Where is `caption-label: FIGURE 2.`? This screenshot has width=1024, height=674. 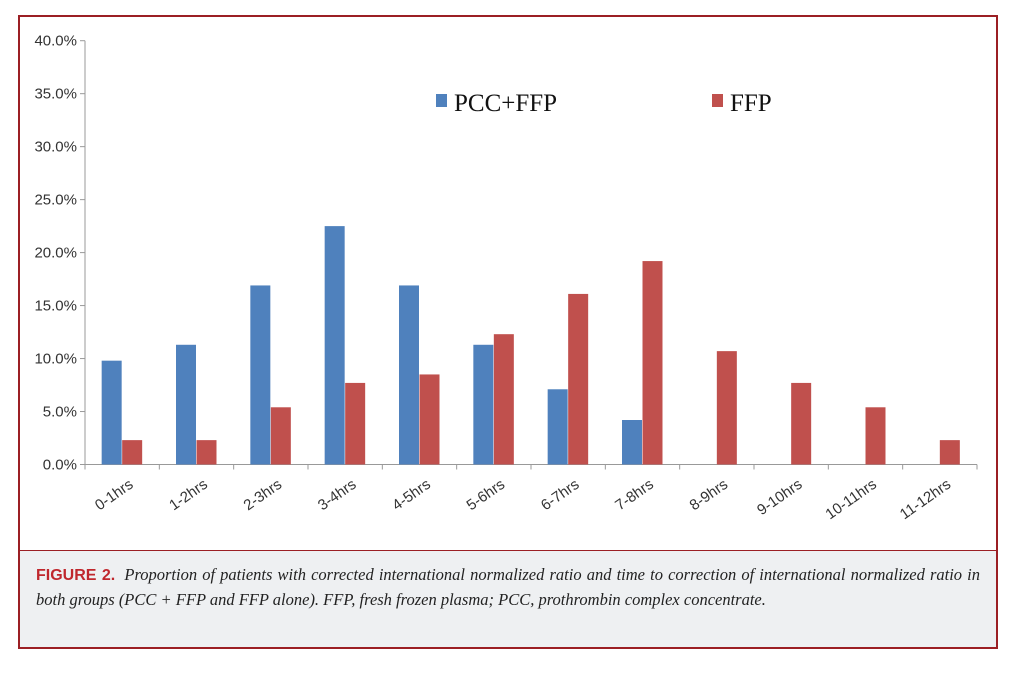
caption-label: FIGURE 2. is located at coordinates (76, 575).